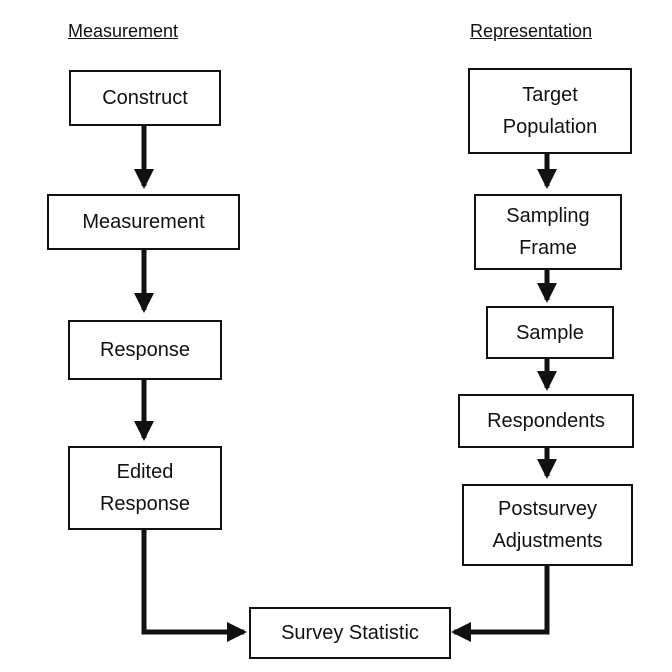 This screenshot has height=672, width=672. What do you see at coordinates (500, 604) in the screenshot?
I see `arrow-postsurvey-adjustments-to-survey-statistic` at bounding box center [500, 604].